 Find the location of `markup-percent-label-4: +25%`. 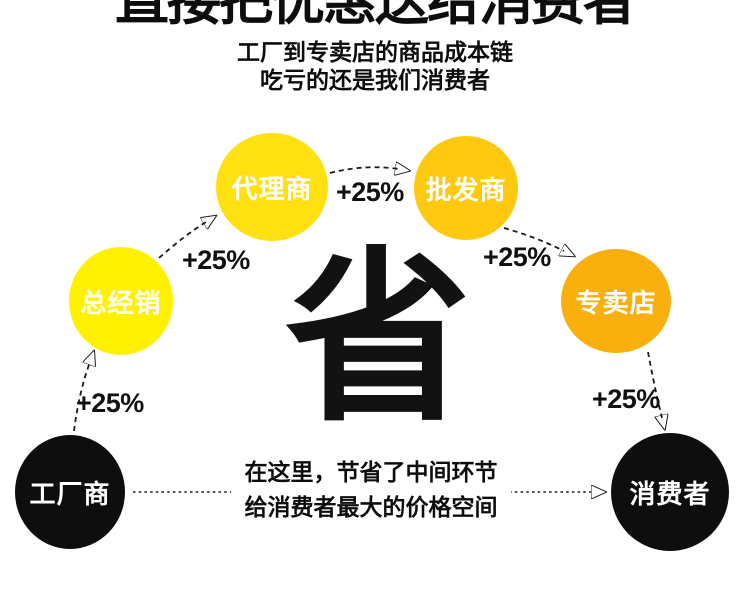

markup-percent-label-4: +25% is located at coordinates (517, 257).